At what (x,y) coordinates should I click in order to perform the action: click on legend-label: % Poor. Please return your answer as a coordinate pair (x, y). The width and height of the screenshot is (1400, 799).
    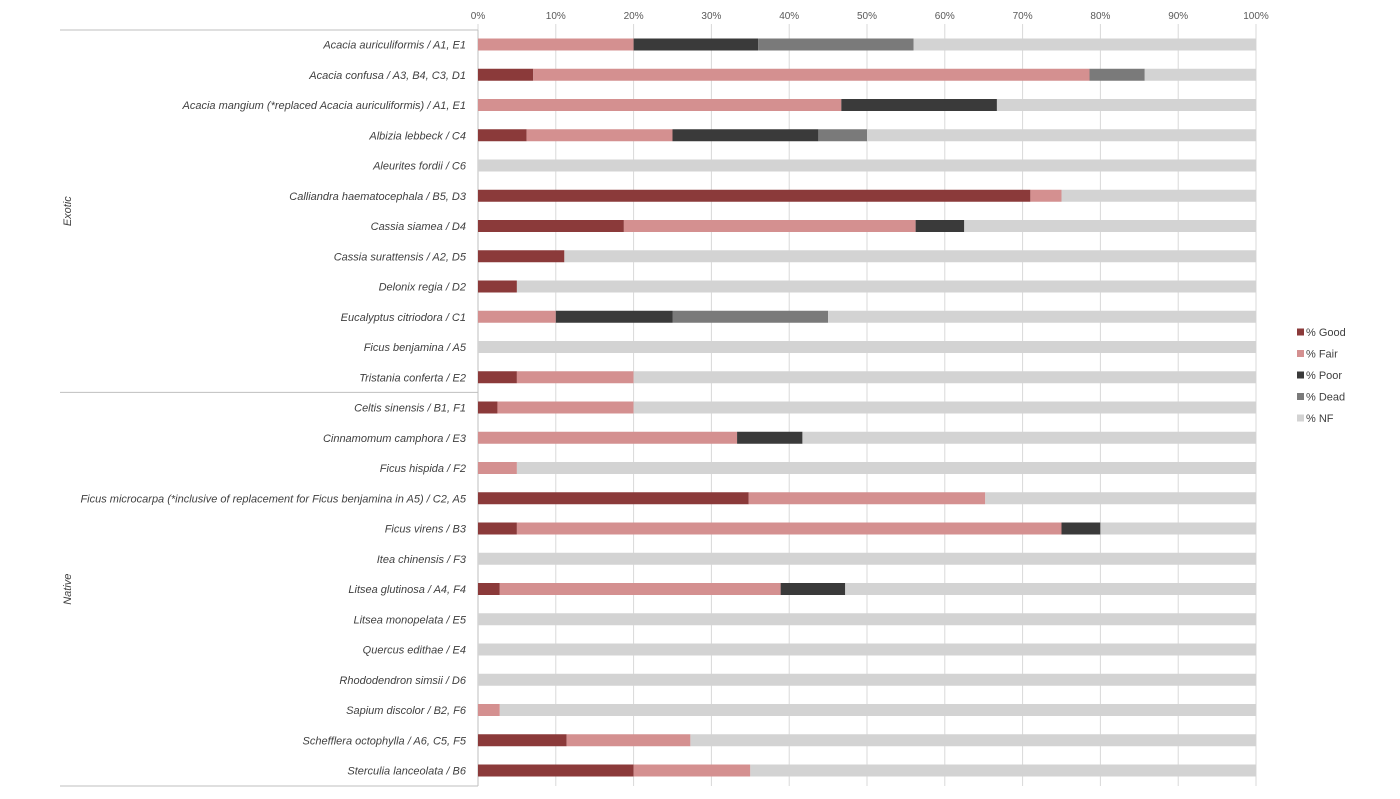
    Looking at the image, I should click on (1324, 376).